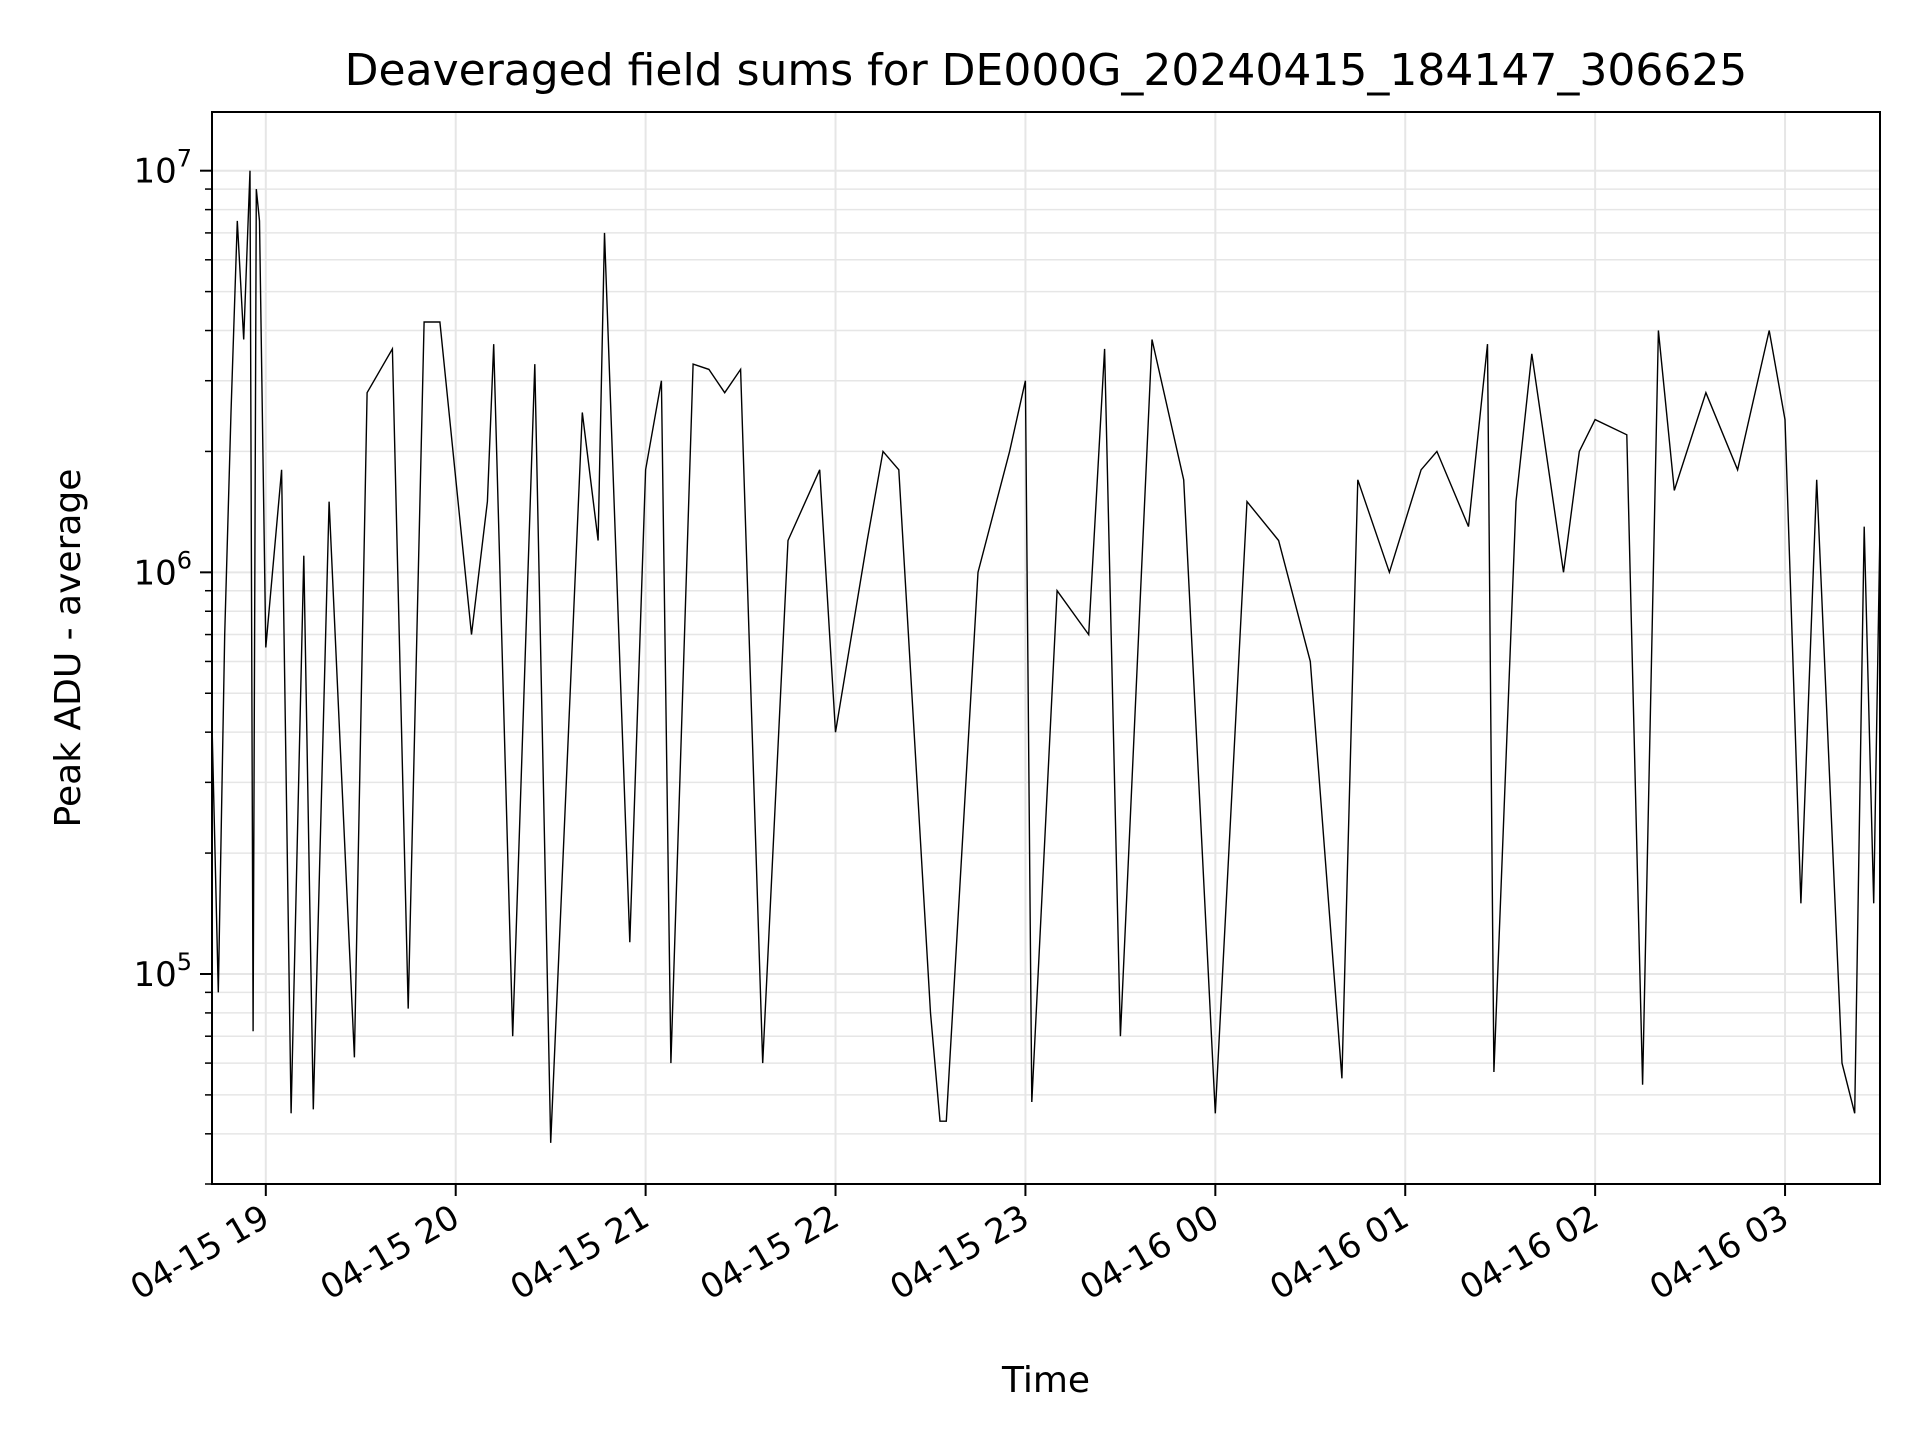 The height and width of the screenshot is (1440, 1920). I want to click on y-axis: 10⁵ 10⁶ 10⁷, so click(172, 665).